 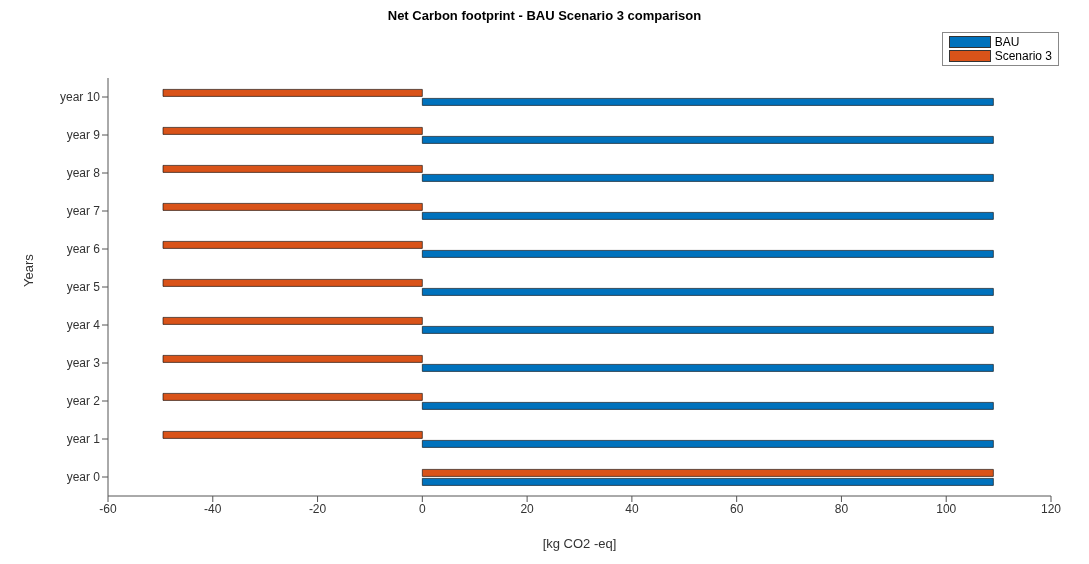 What do you see at coordinates (946, 508) in the screenshot?
I see `x-tick-label: 100` at bounding box center [946, 508].